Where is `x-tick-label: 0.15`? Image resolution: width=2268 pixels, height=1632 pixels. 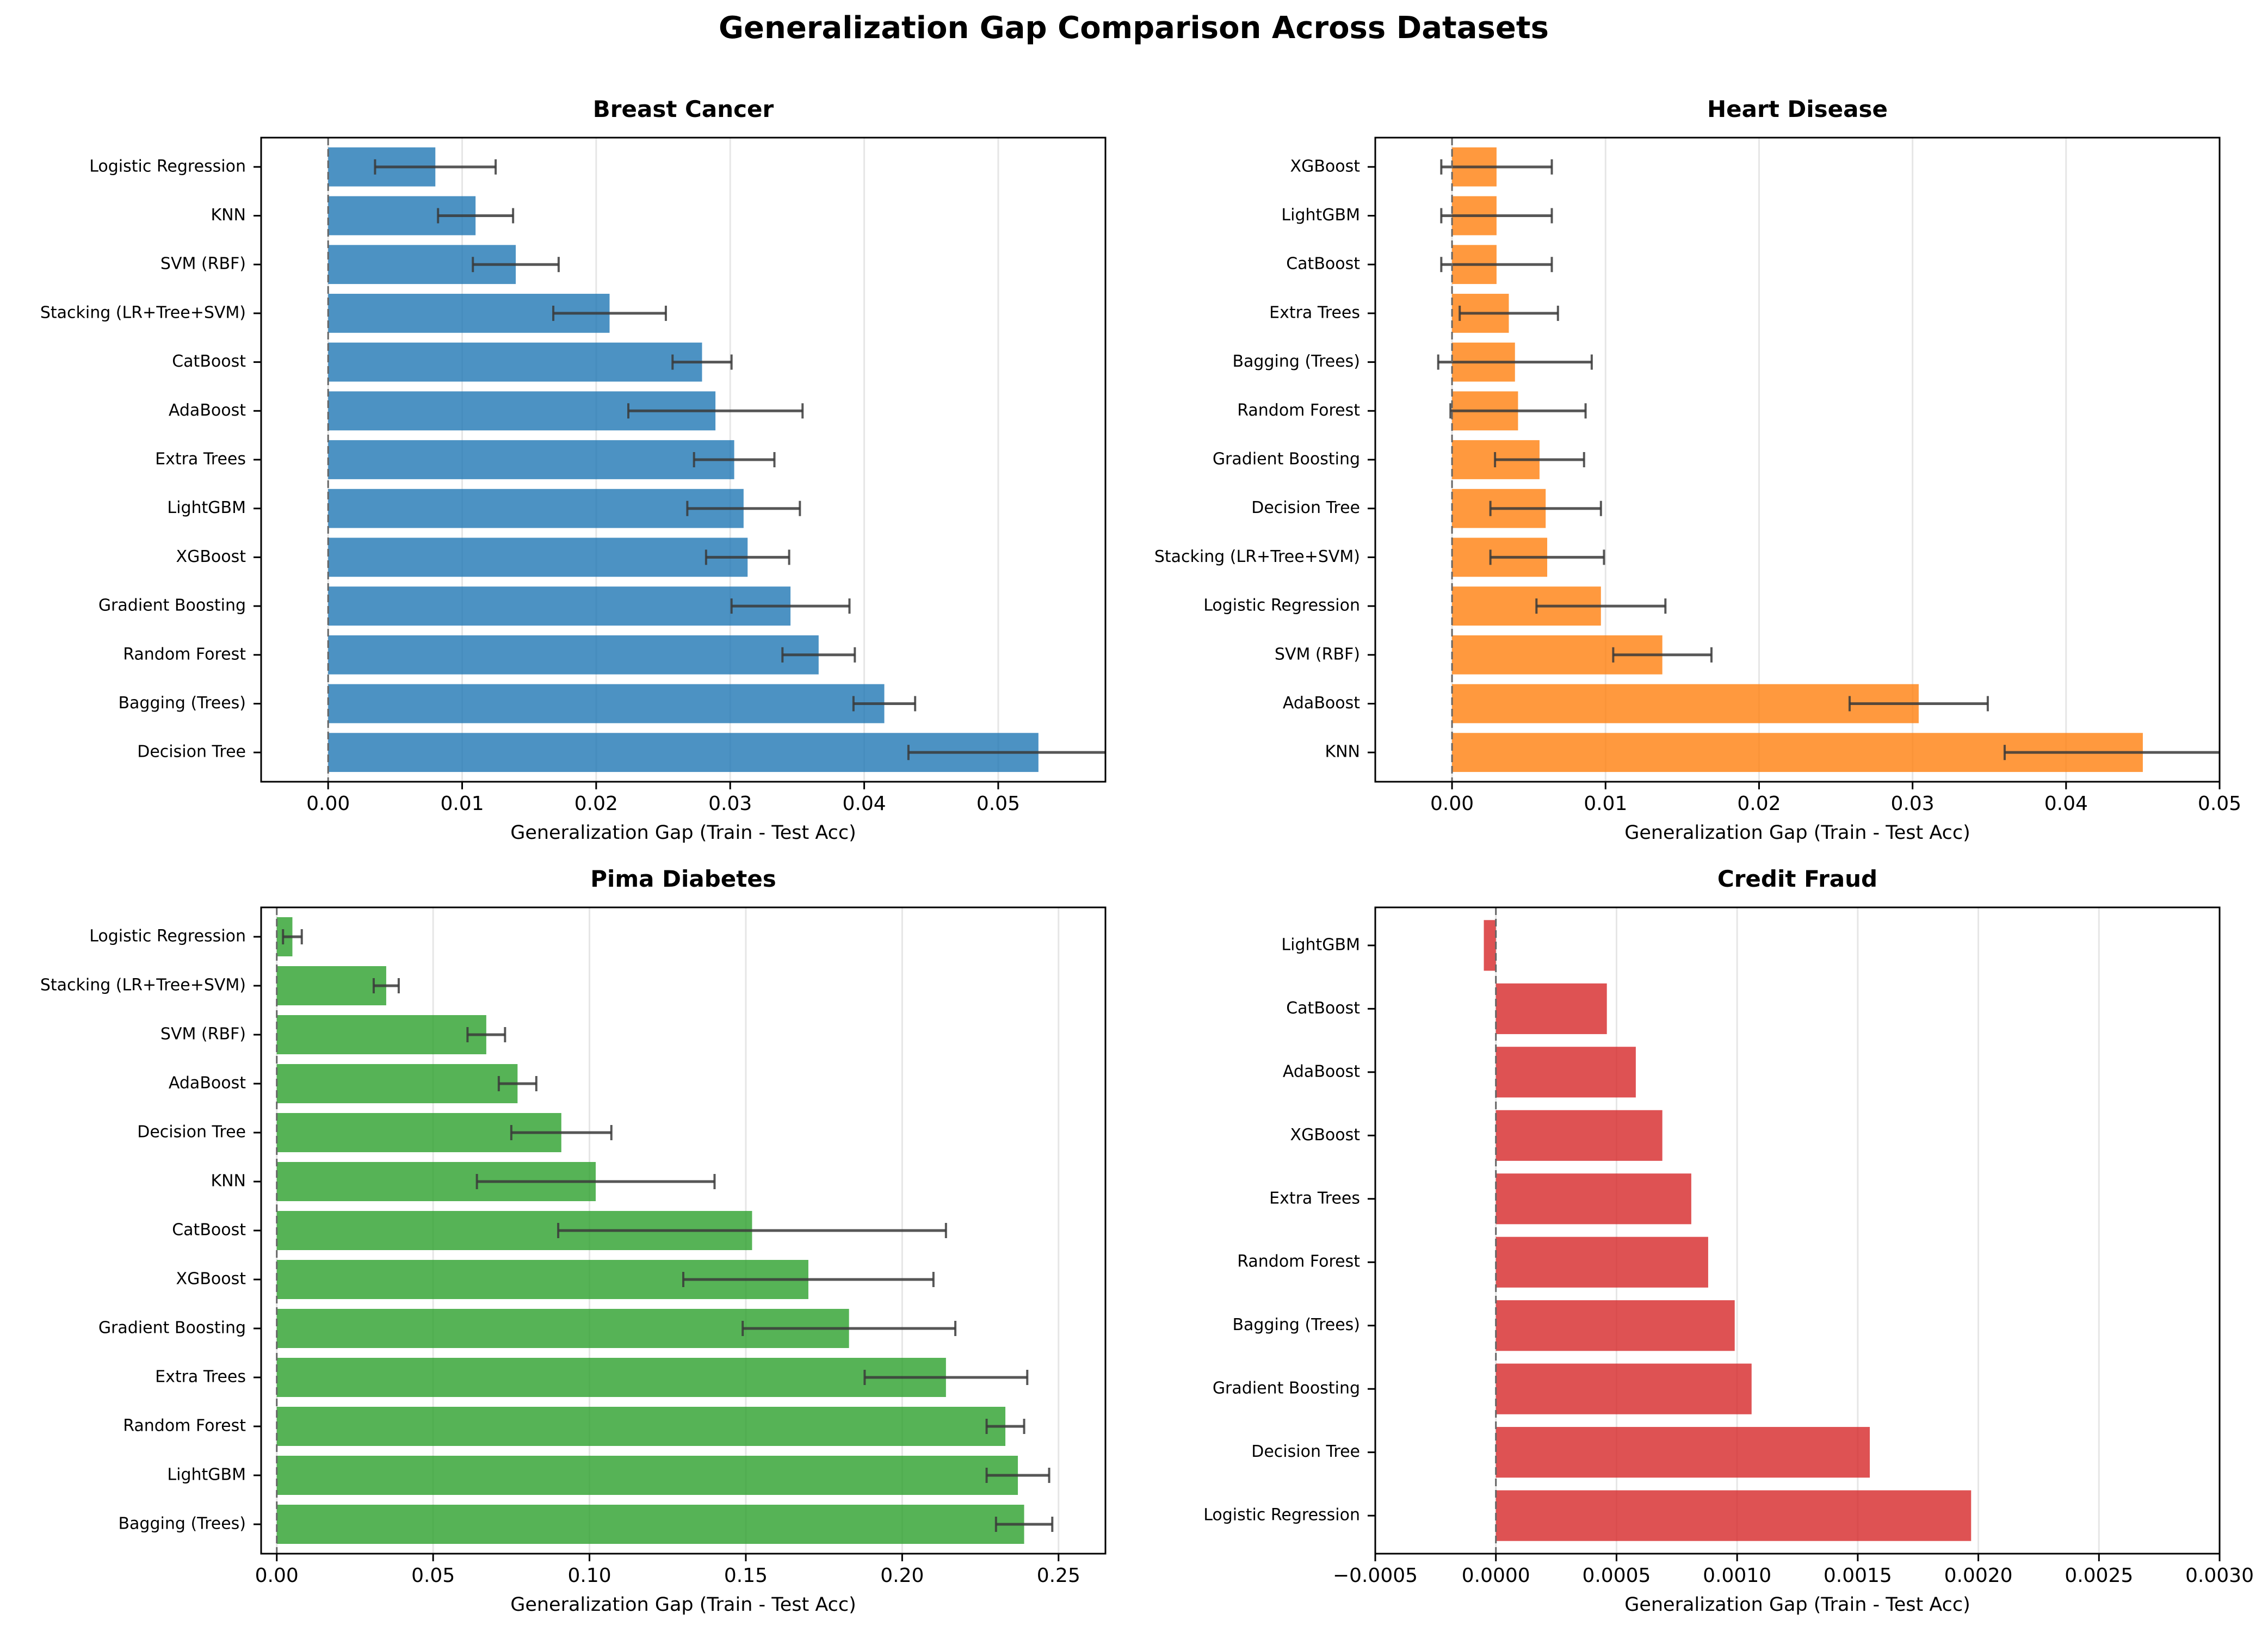 x-tick-label: 0.15 is located at coordinates (746, 1576).